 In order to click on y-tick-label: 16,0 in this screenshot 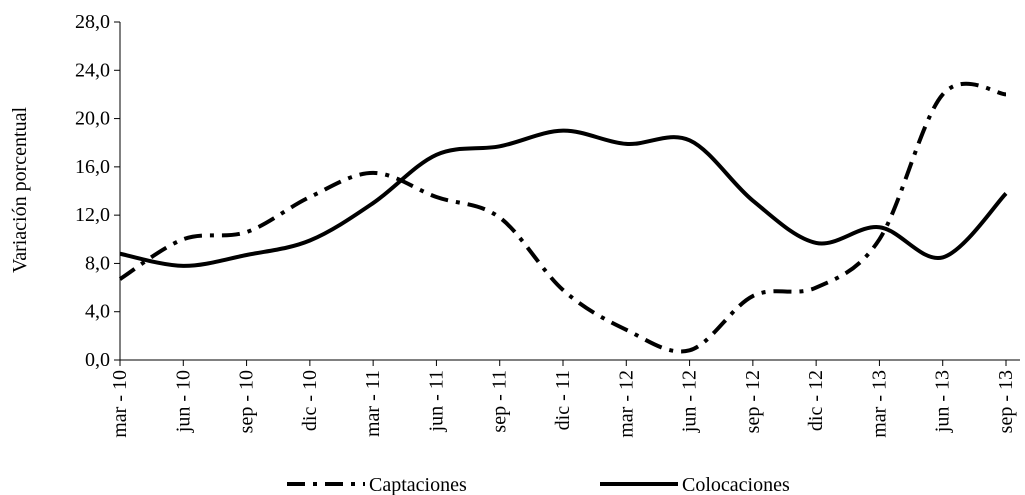, I will do `click(92, 167)`.